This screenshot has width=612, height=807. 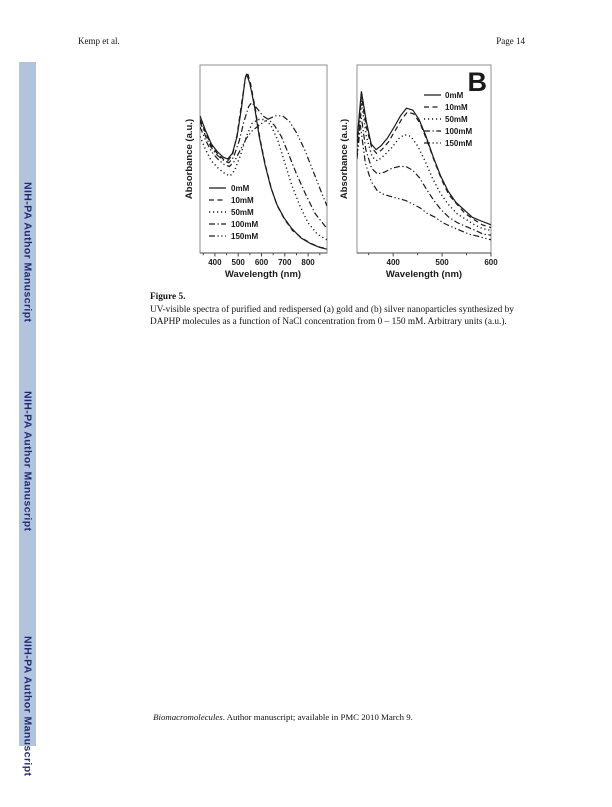 I want to click on curves-a, so click(x=263, y=160).